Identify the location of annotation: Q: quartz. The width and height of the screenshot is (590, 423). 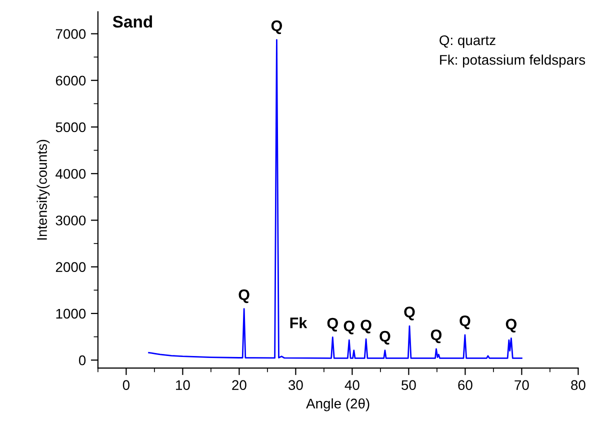
(468, 41).